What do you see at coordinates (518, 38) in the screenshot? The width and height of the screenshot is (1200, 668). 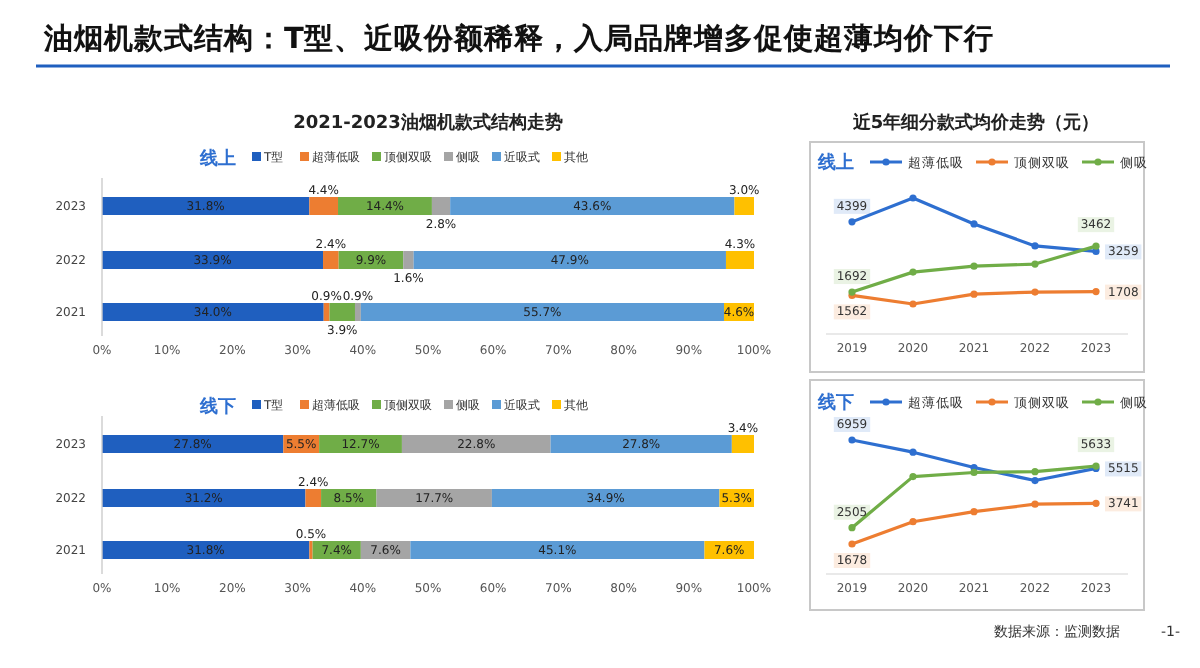 I see `chart-title: 油烟机款式结构：T型、近吸份额稀释，入局品牌增多促使超薄均价下行` at bounding box center [518, 38].